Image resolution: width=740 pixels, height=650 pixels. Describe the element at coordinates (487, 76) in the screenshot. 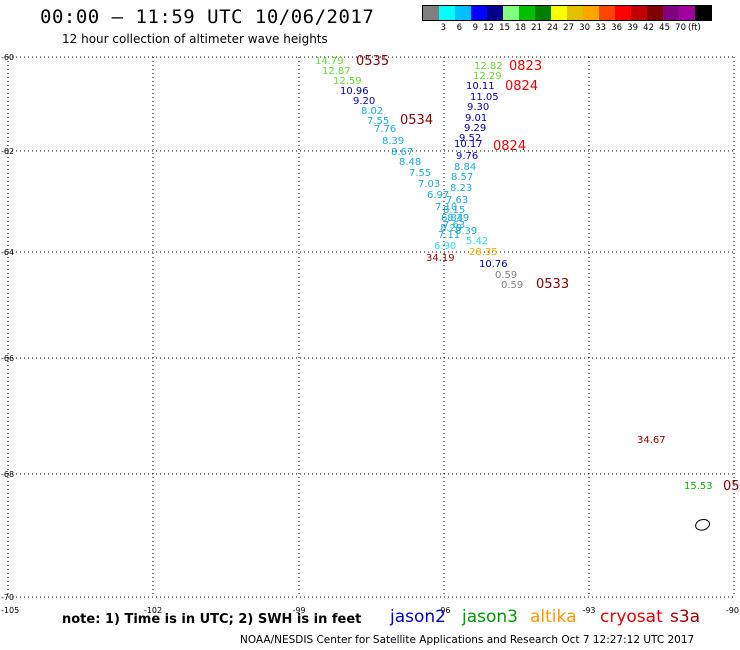

I see `wave-height-label: 12.29` at that location.